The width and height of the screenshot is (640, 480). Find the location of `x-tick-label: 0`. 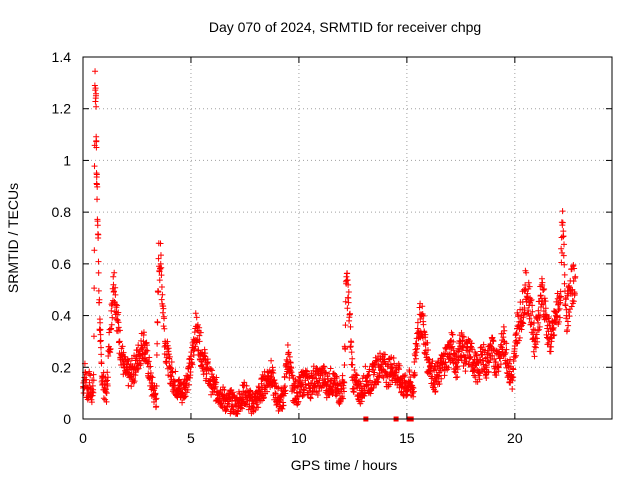

x-tick-label: 0 is located at coordinates (83, 438).